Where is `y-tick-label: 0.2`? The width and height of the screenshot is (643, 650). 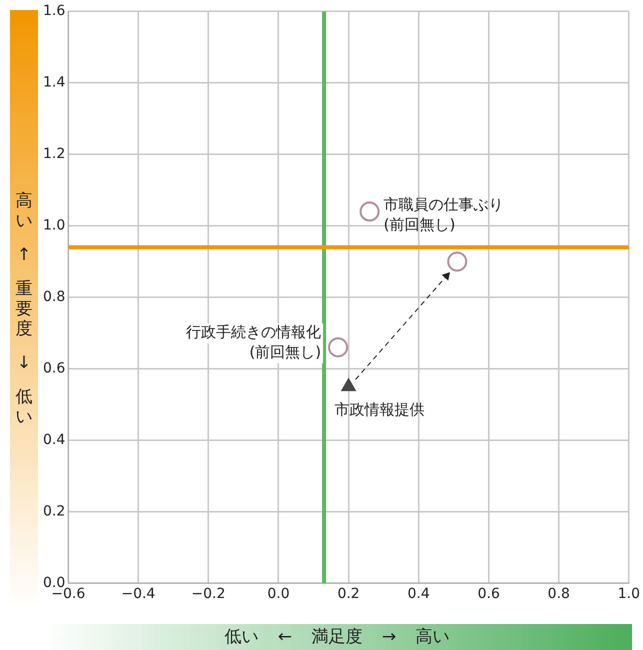
y-tick-label: 0.2 is located at coordinates (54, 511).